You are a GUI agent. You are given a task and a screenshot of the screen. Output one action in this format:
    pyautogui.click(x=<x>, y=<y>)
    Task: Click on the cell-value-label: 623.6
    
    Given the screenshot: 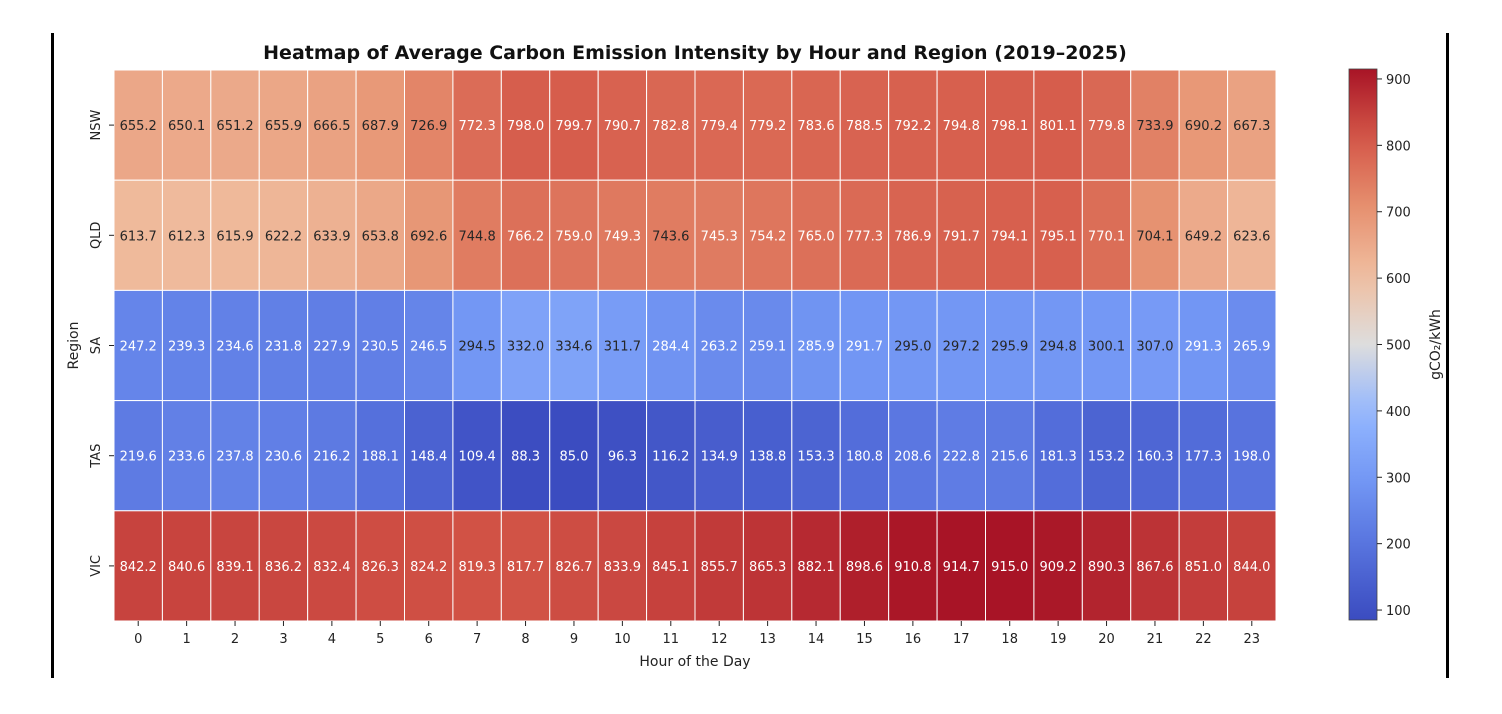 What is the action you would take?
    pyautogui.click(x=1251, y=236)
    